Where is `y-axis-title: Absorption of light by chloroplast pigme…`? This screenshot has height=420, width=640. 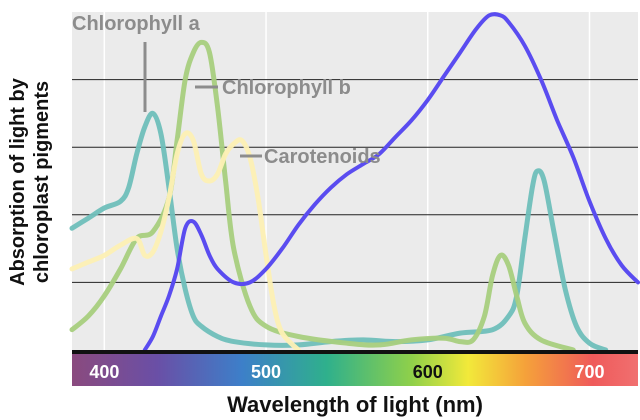 y-axis-title: Absorption of light by chloroplast pigme… is located at coordinates (30, 181).